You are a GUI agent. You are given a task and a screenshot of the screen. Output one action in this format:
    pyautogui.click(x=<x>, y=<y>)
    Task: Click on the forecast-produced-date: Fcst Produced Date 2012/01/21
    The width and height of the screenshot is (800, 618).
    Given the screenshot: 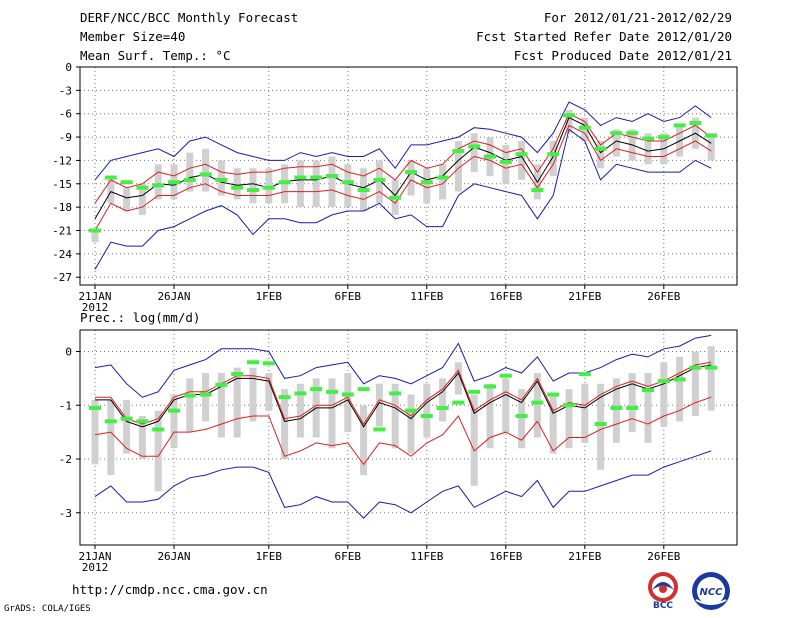 What is the action you would take?
    pyautogui.click(x=622, y=55)
    